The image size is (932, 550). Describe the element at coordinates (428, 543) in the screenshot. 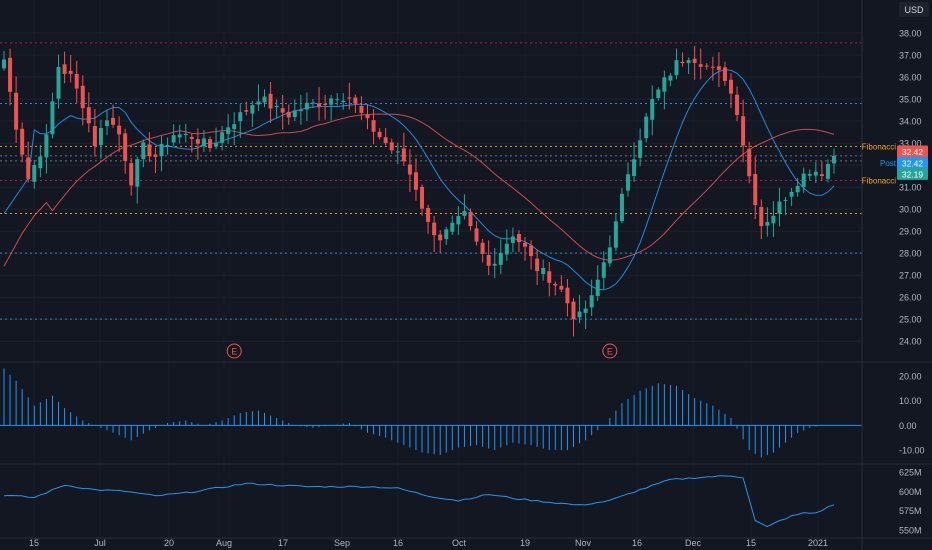

I see `time-axis: 15 Jul 20 Aug 17 Sep 16 Oct 19 Nov 16 Dec 15 2021` at that location.